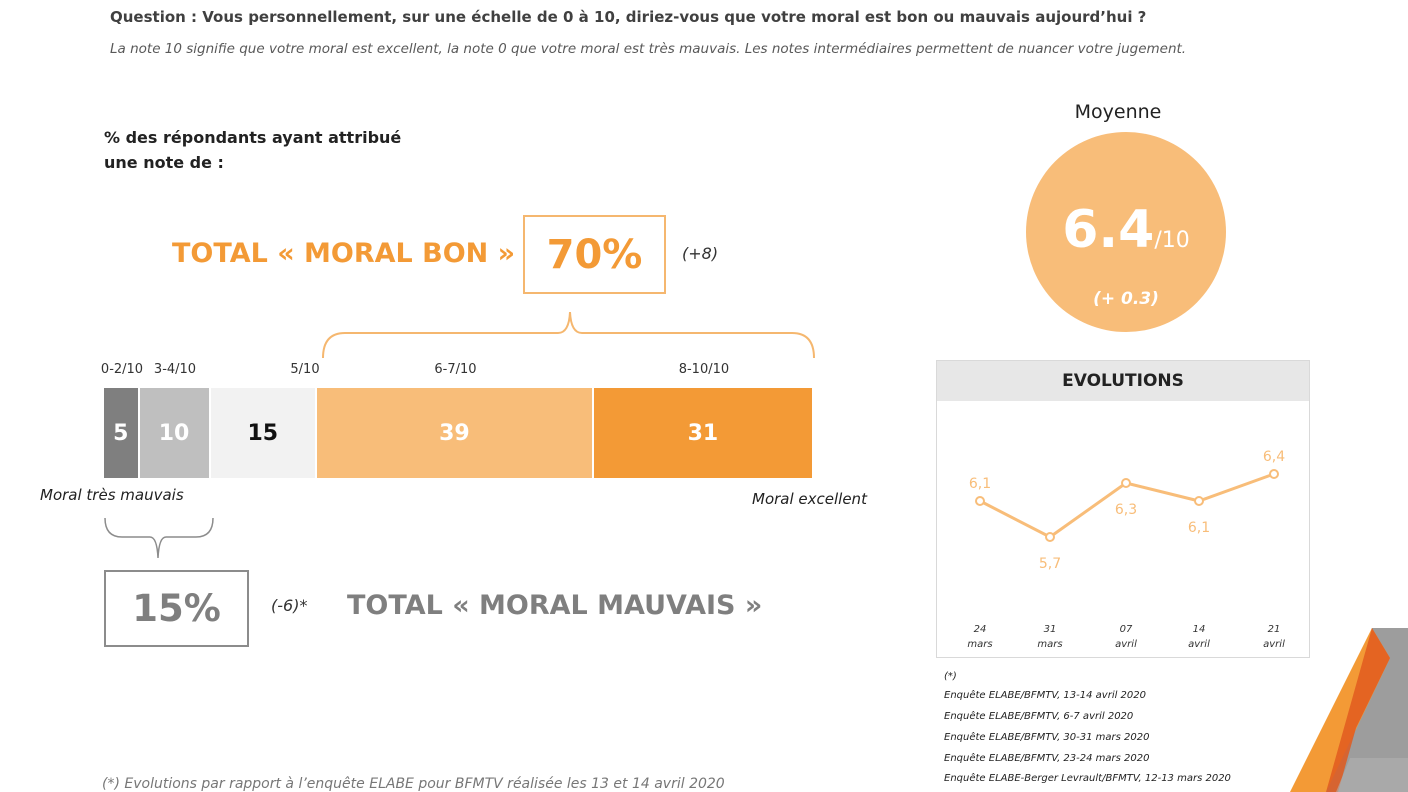  What do you see at coordinates (176, 608) in the screenshot?
I see `total-moral-mauvais-value: 15%` at bounding box center [176, 608].